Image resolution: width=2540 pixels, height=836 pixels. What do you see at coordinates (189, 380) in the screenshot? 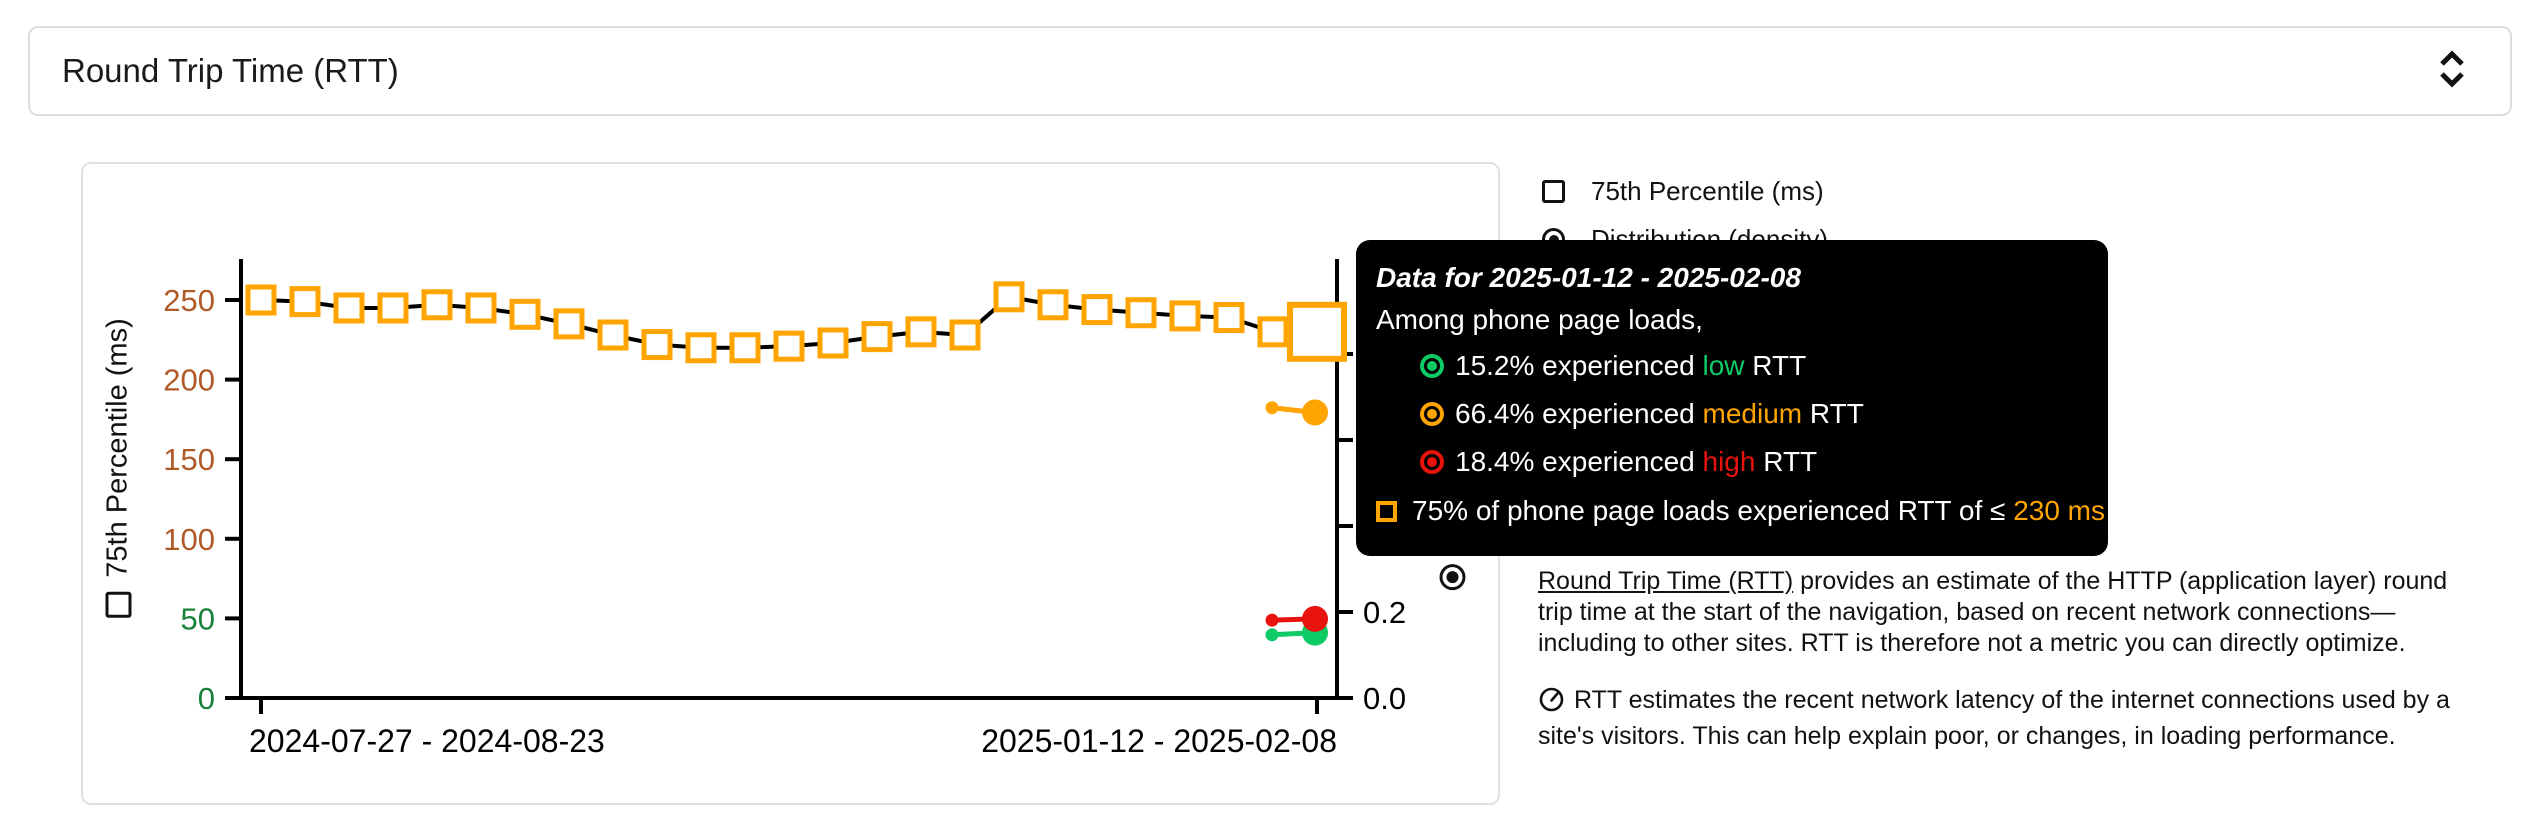
I see `svg-text: 200` at bounding box center [189, 380].